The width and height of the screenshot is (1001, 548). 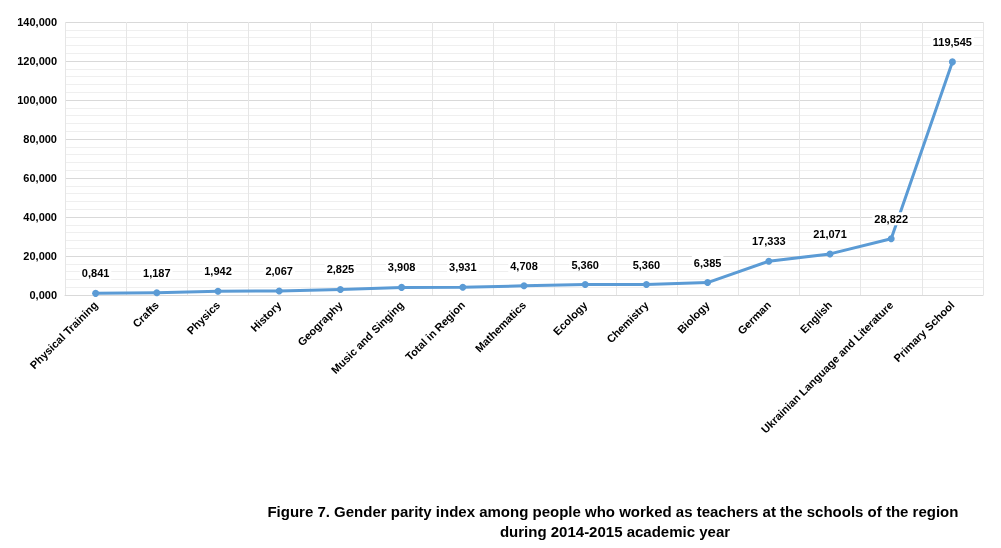 I want to click on data-label: 17,333, so click(x=768, y=241).